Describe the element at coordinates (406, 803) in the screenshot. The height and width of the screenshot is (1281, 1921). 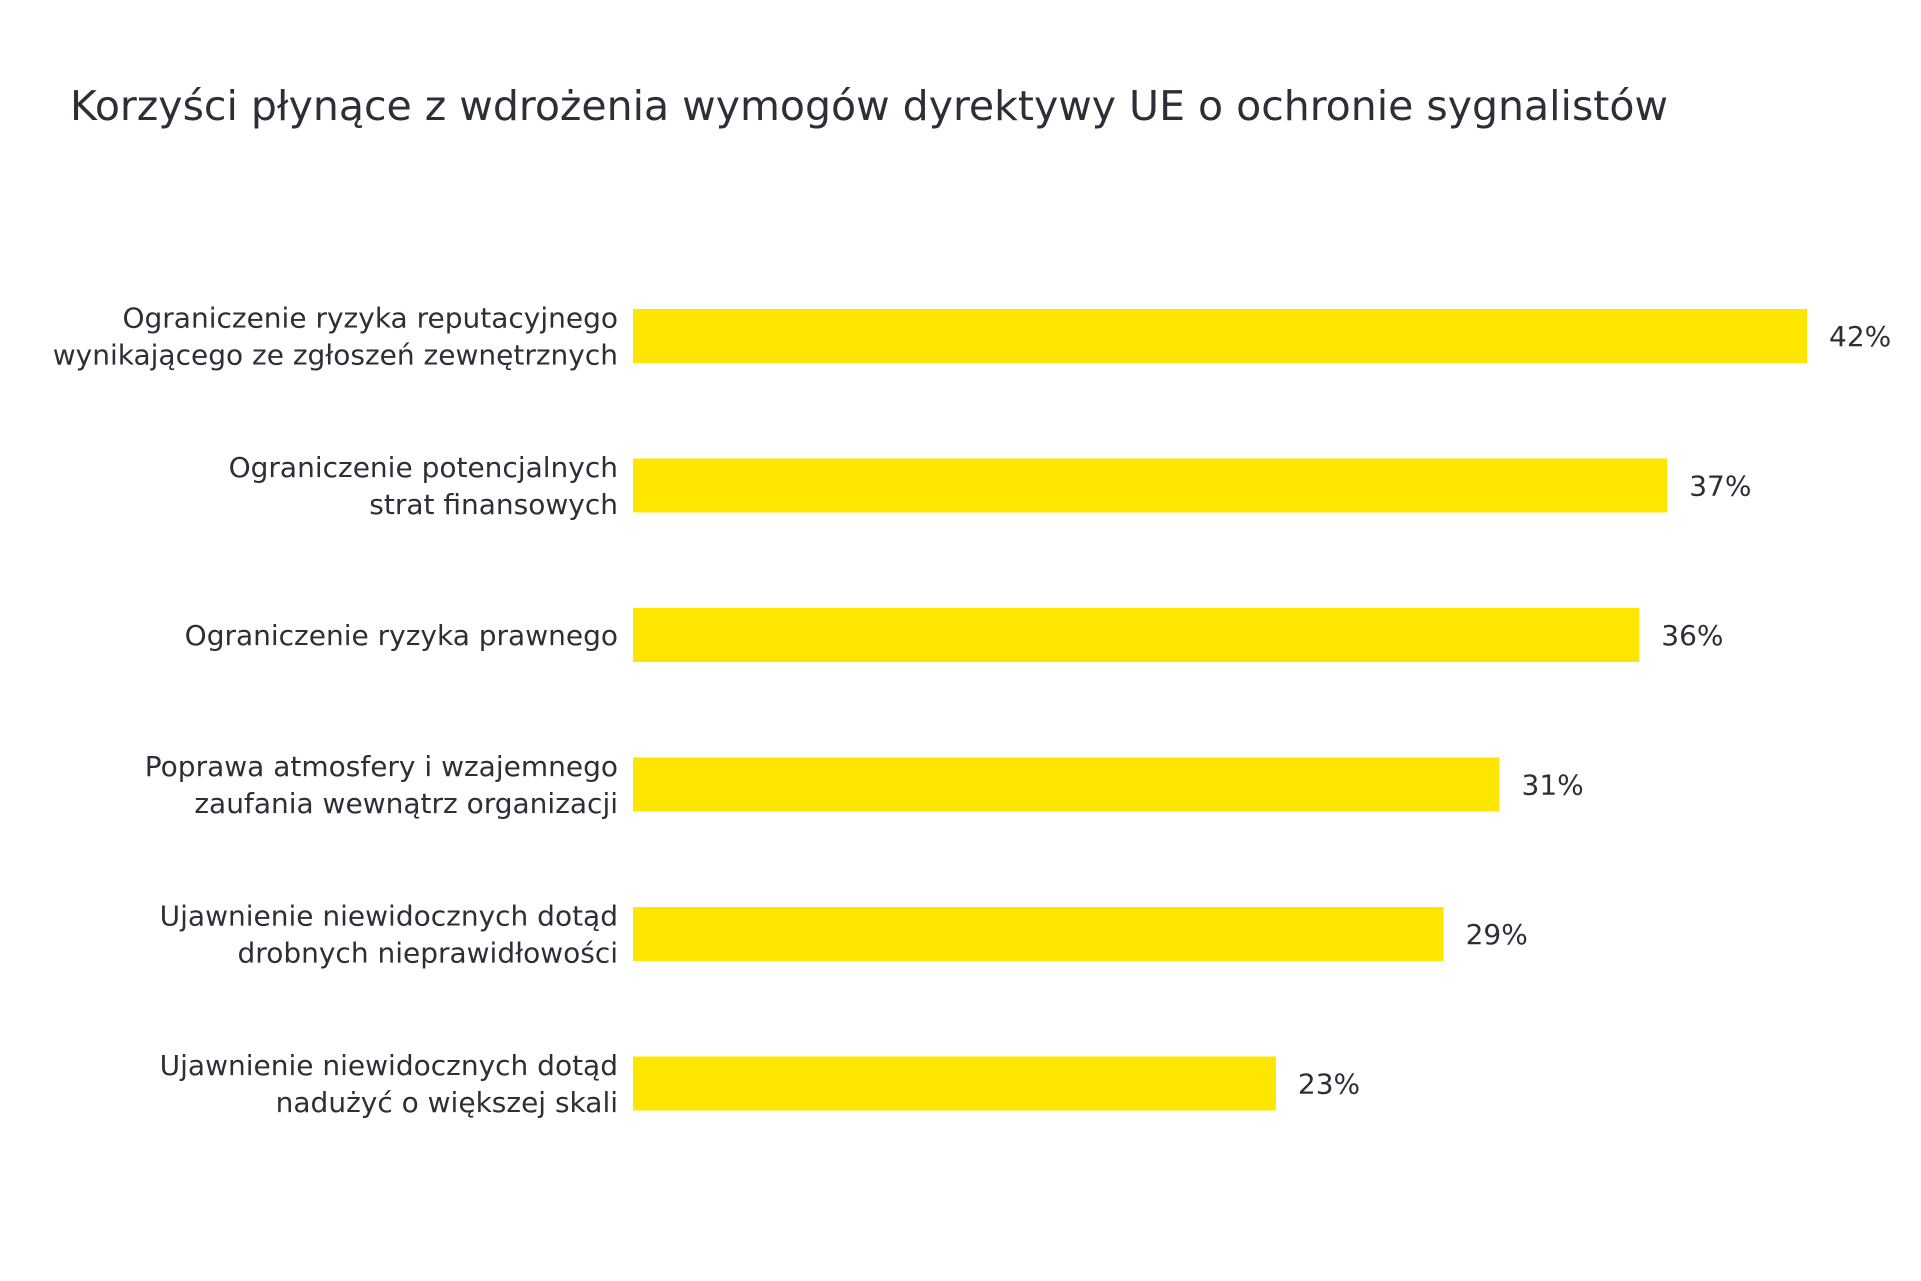
I see `category-label-line: zaufania wewnątrz organizacji` at that location.